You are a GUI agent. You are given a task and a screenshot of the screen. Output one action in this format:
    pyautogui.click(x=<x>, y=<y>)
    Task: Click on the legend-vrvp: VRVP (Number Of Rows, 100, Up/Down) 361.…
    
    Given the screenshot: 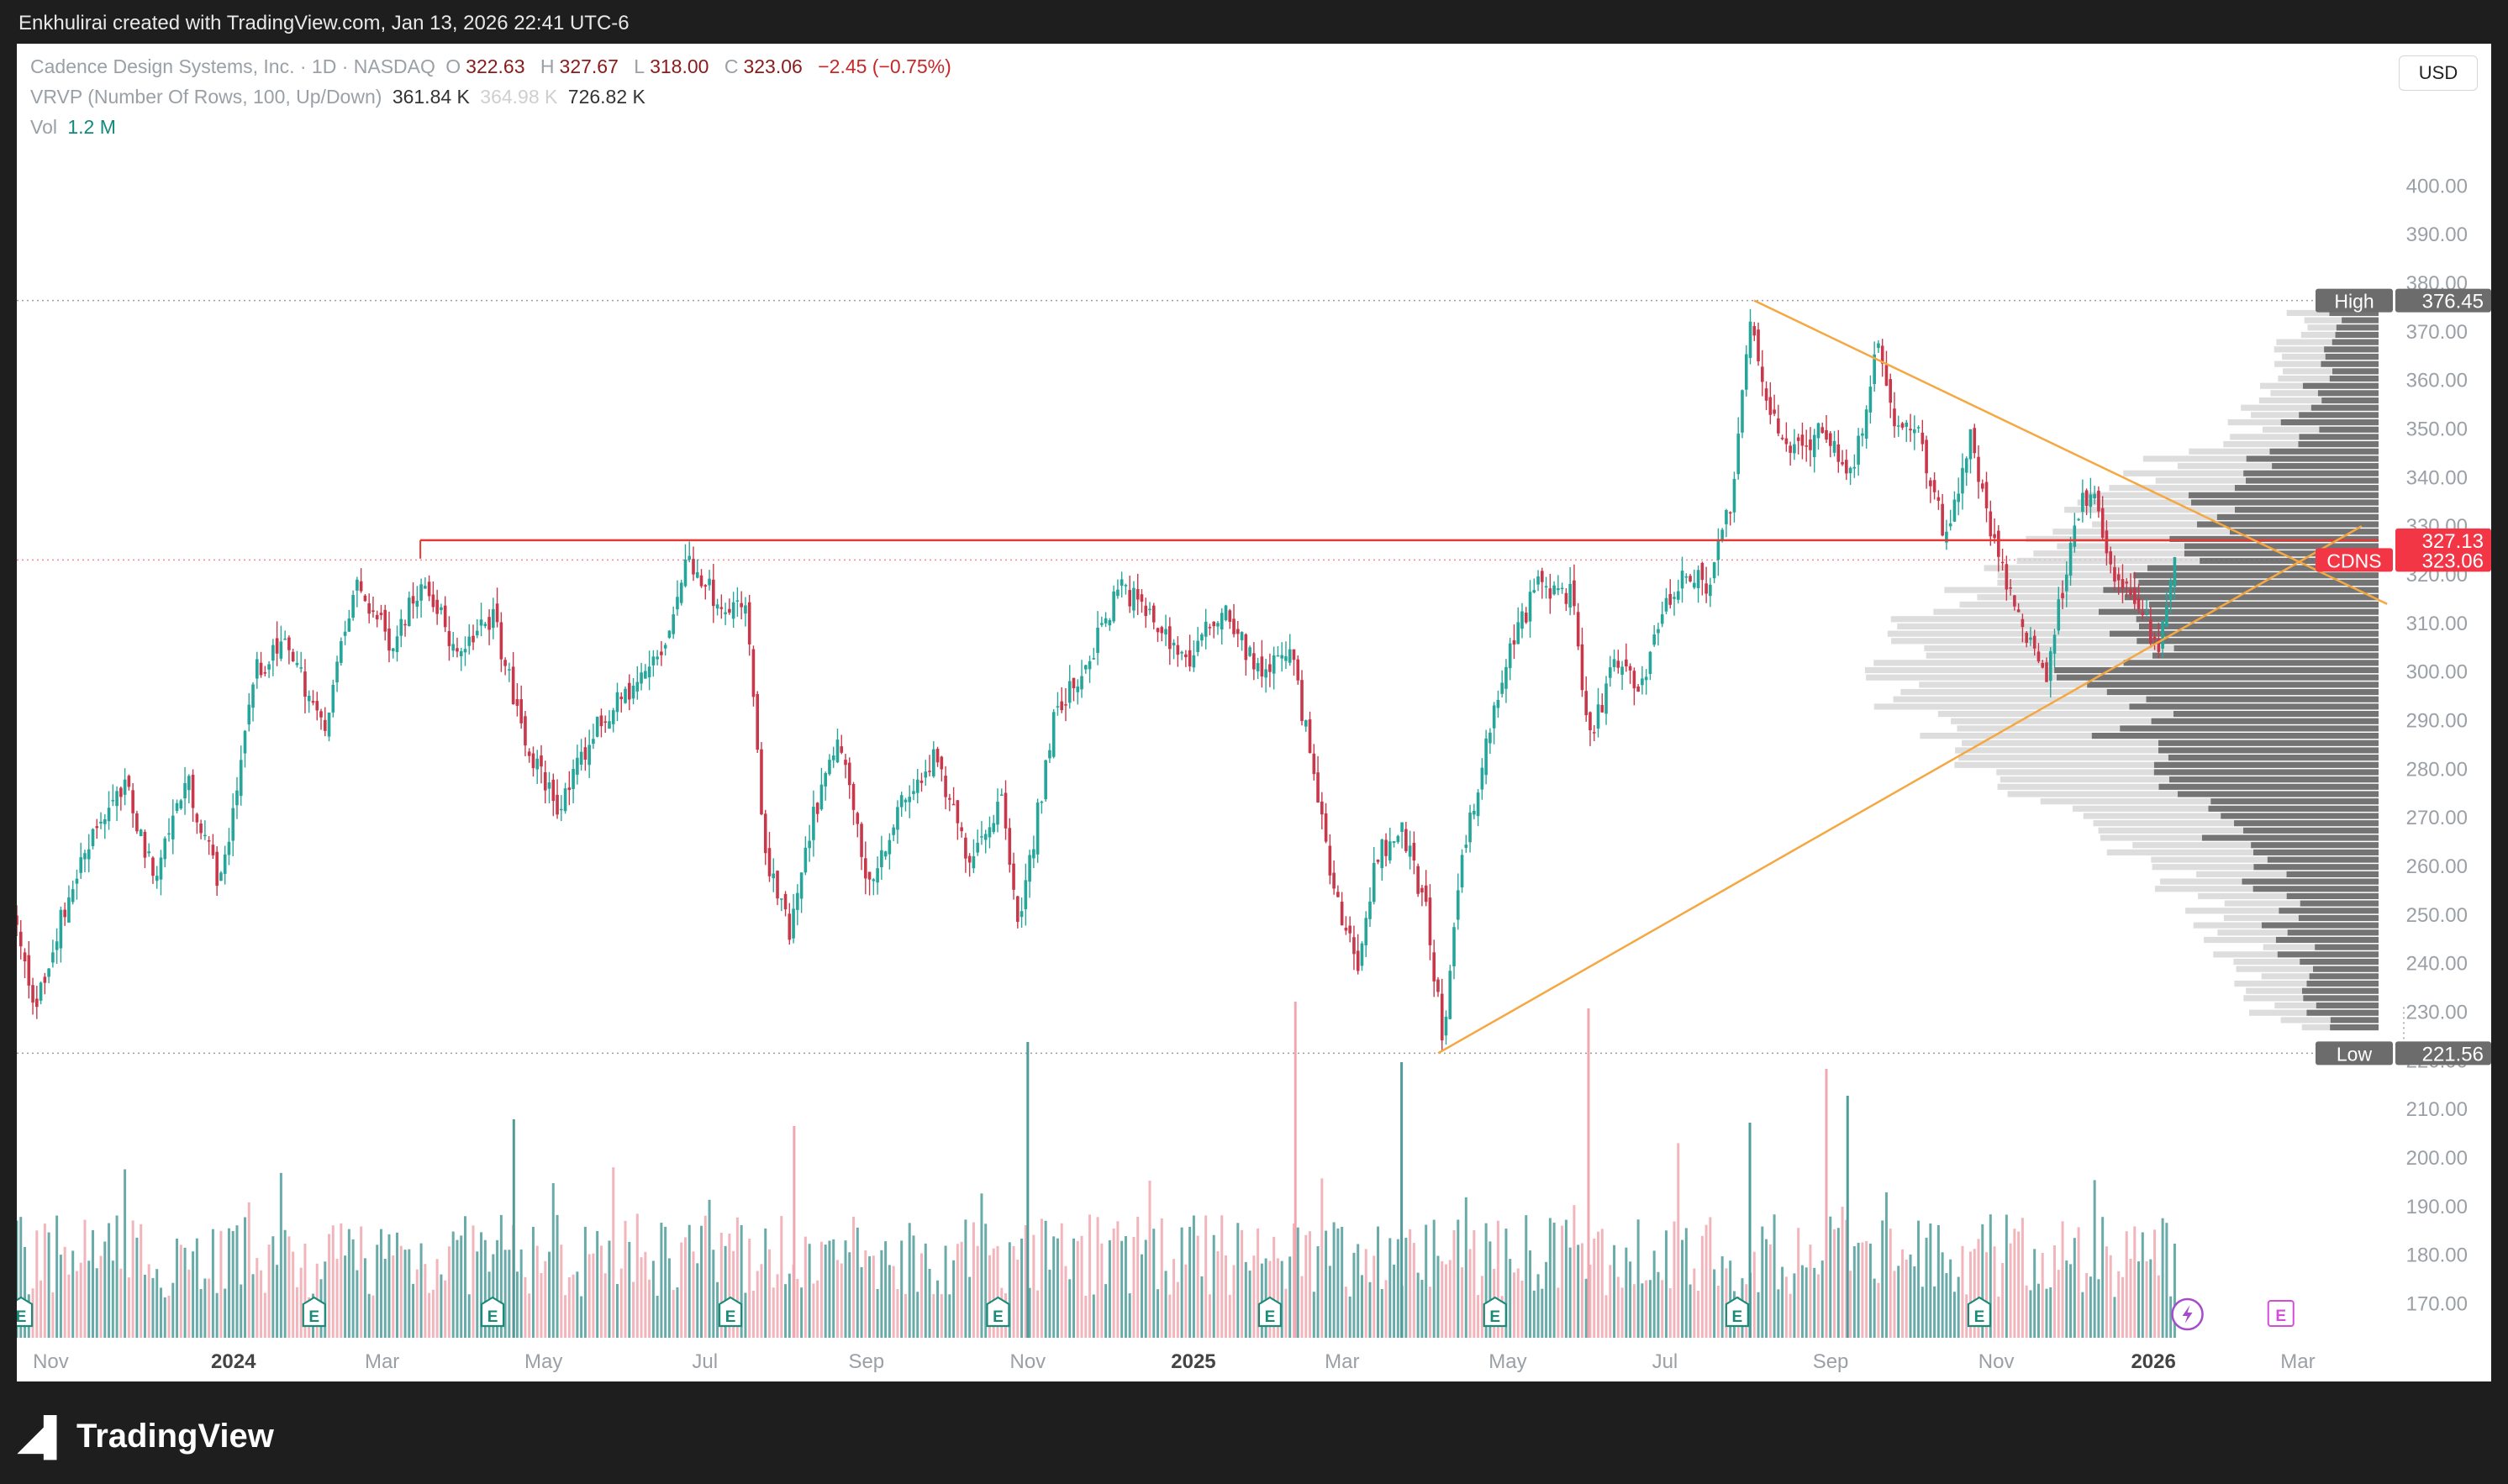 What is the action you would take?
    pyautogui.click(x=340, y=97)
    